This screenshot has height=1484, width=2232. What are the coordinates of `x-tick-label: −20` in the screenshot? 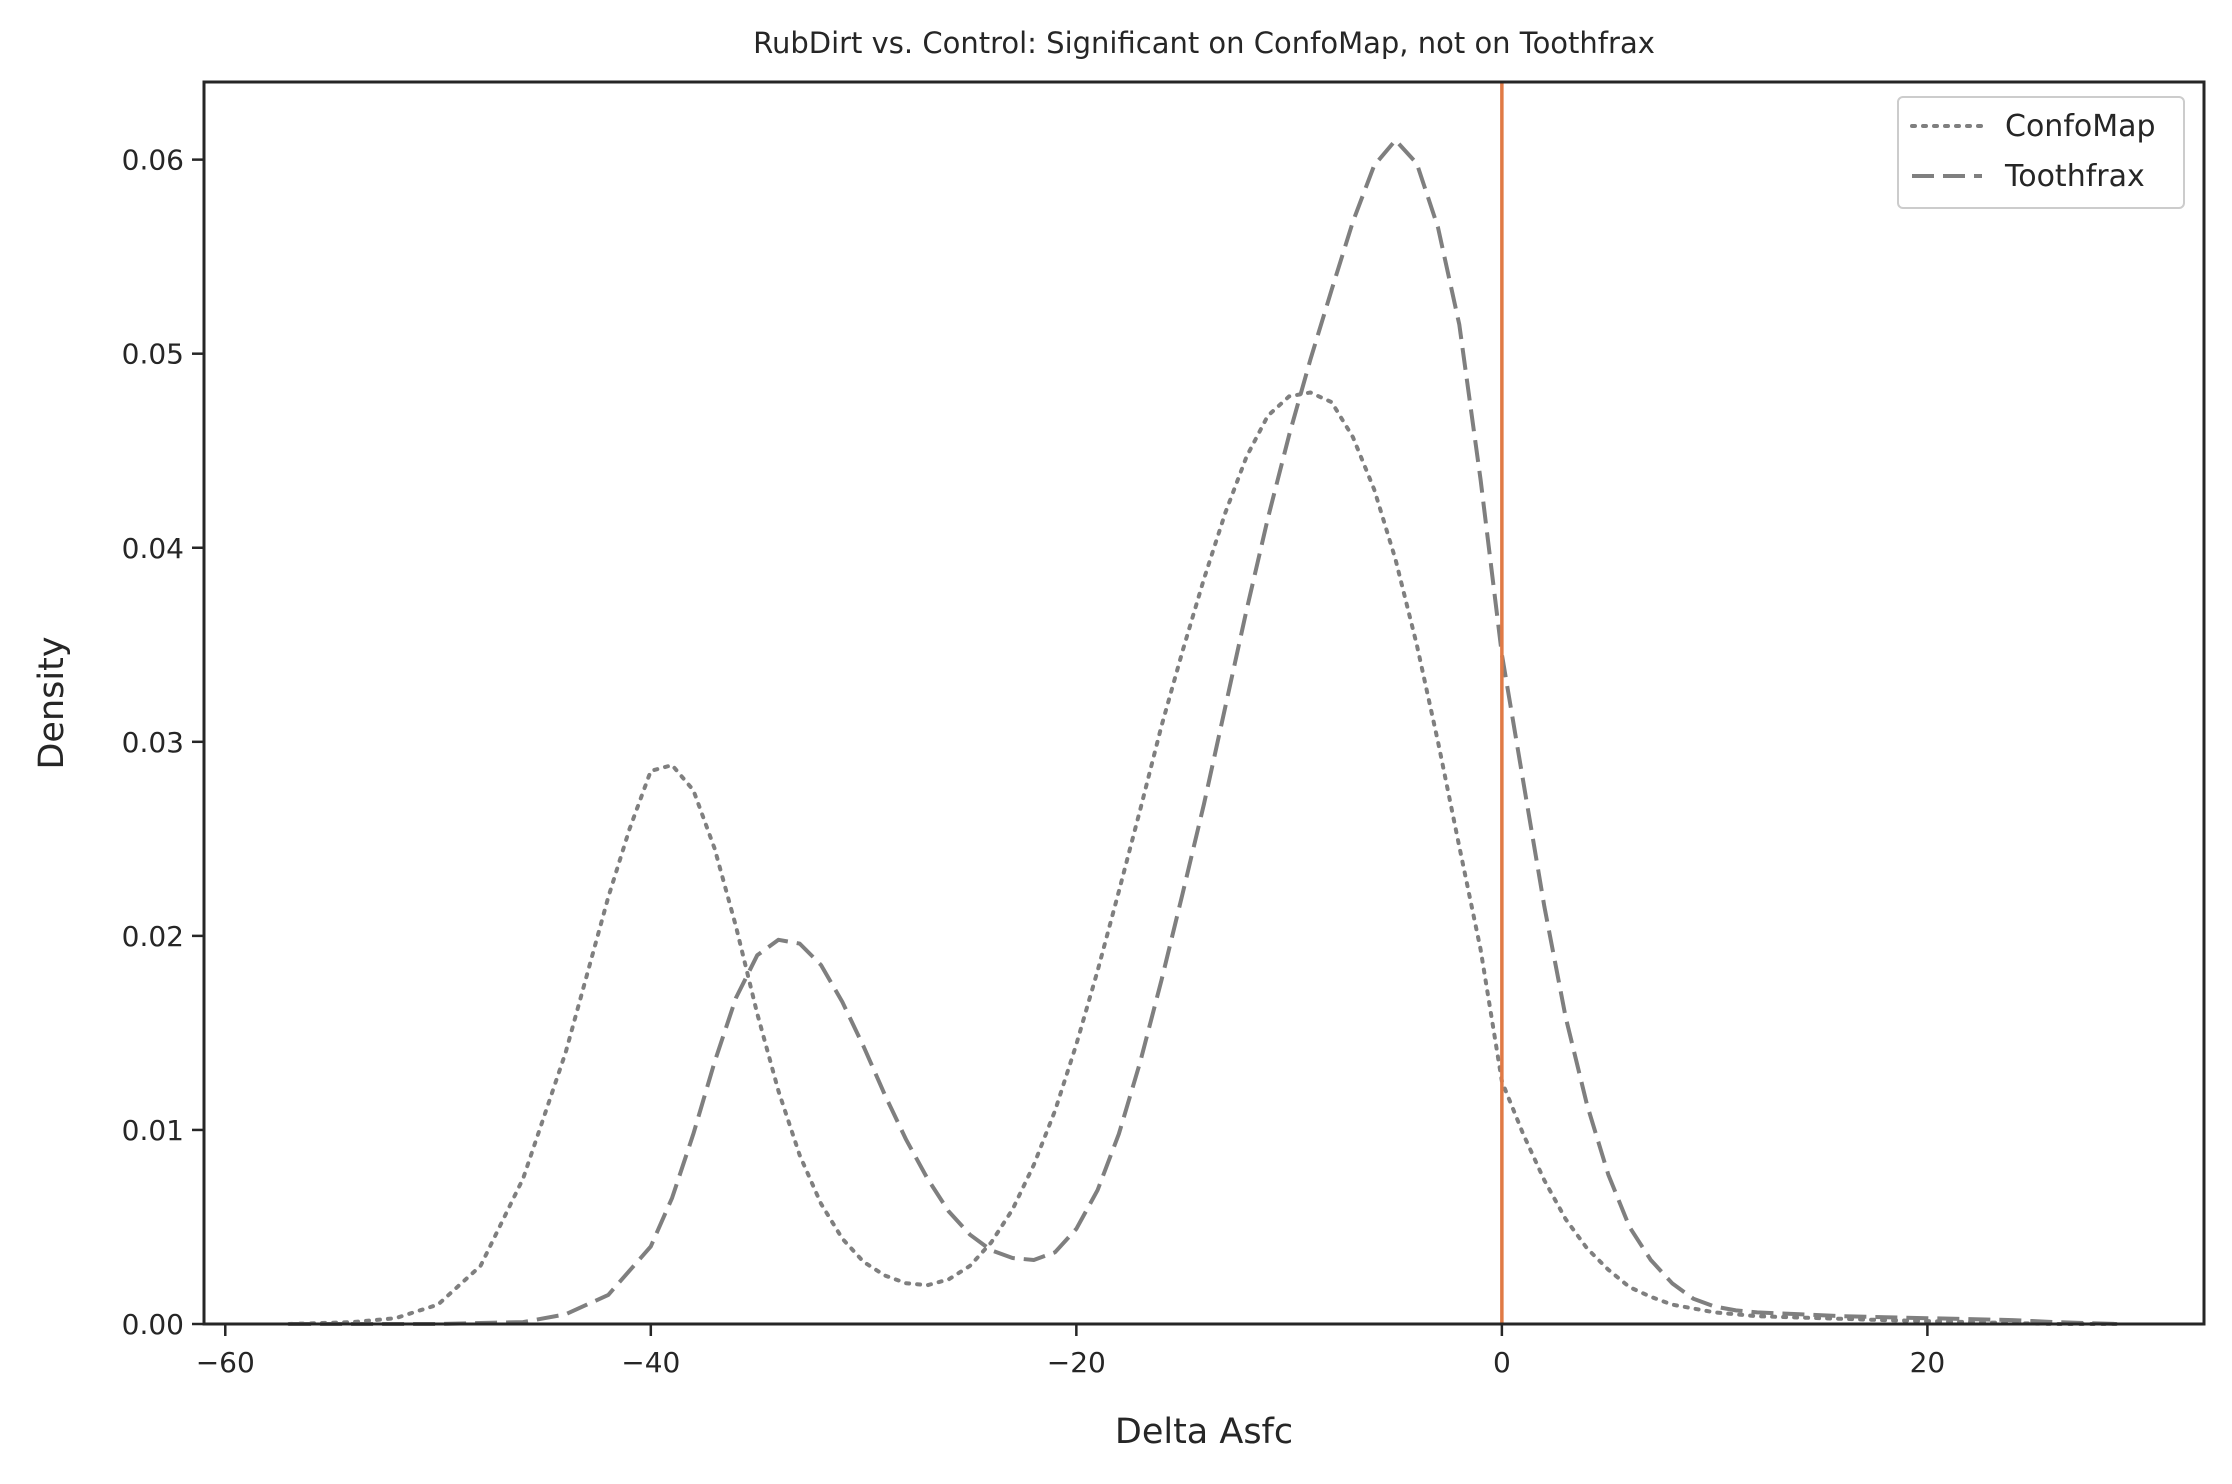 It's located at (1076, 1362).